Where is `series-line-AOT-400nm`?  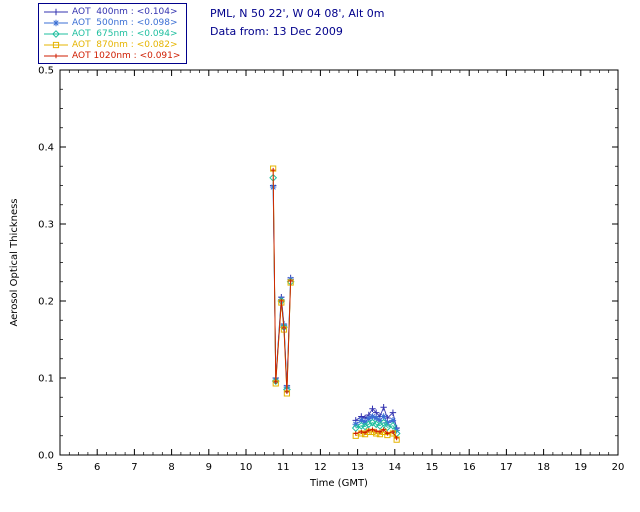 series-line-AOT-400nm is located at coordinates (335, 307).